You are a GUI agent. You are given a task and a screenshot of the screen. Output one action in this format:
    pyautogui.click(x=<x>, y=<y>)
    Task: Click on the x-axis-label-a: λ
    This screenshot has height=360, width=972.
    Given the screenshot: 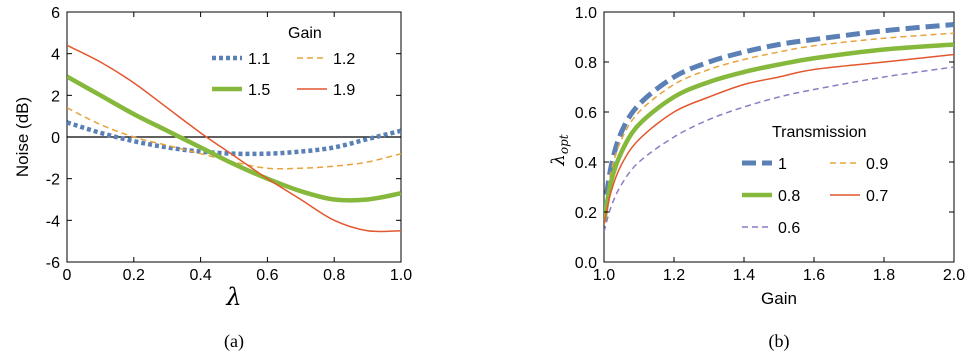 What is the action you would take?
    pyautogui.click(x=233, y=297)
    